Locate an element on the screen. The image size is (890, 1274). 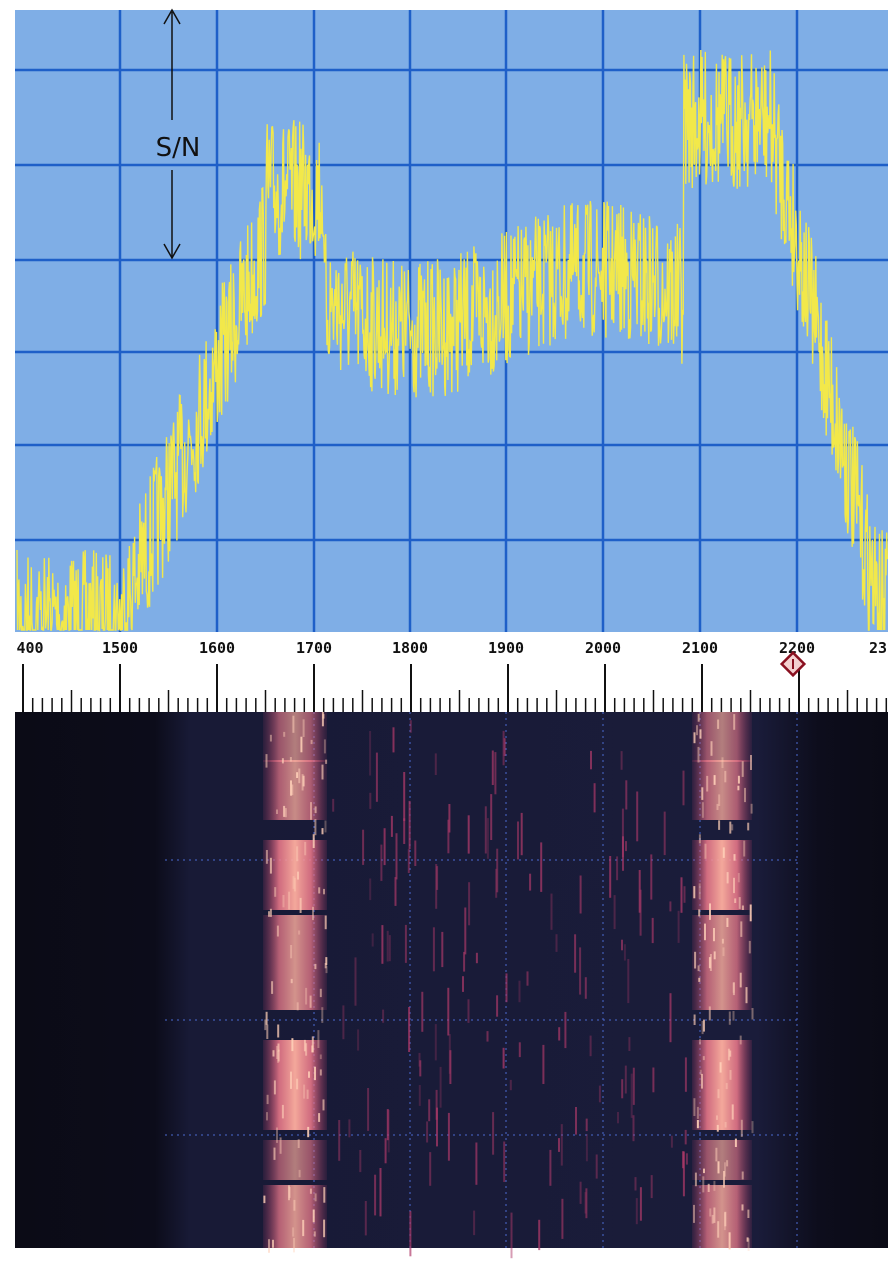
scale-label: 2000 is located at coordinates (603, 648).